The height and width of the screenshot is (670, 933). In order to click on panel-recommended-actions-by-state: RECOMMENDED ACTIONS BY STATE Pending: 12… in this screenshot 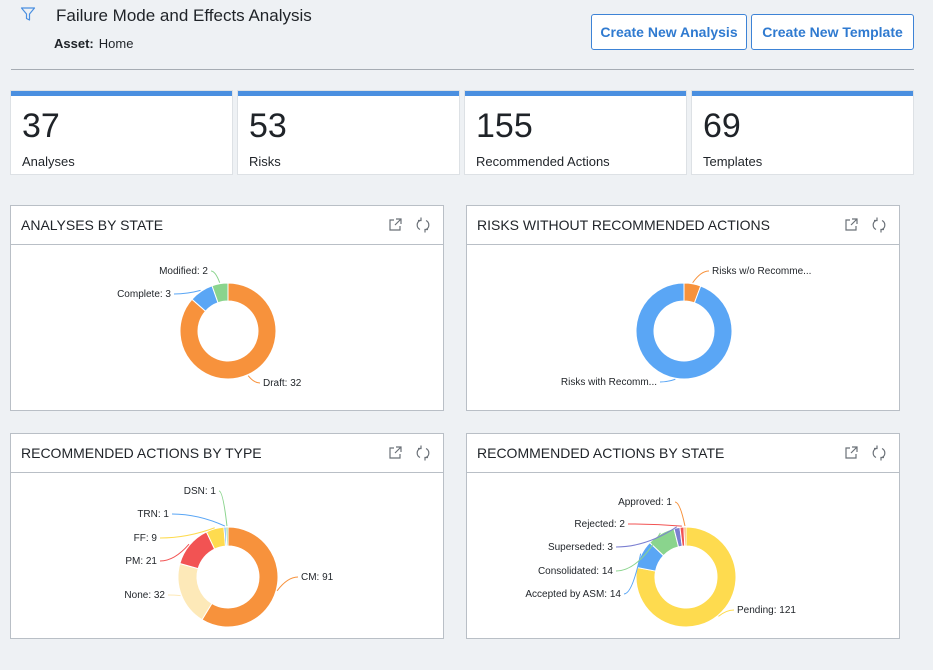, I will do `click(683, 536)`.